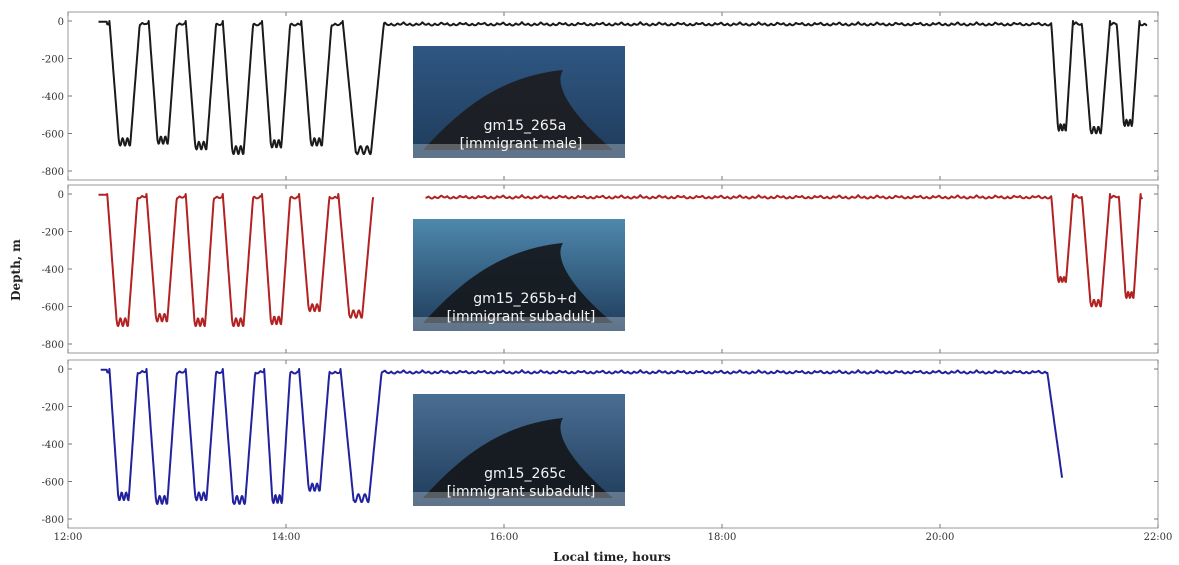 This screenshot has width=1179, height=565. I want to click on x-tick-label: 20:00, so click(940, 537).